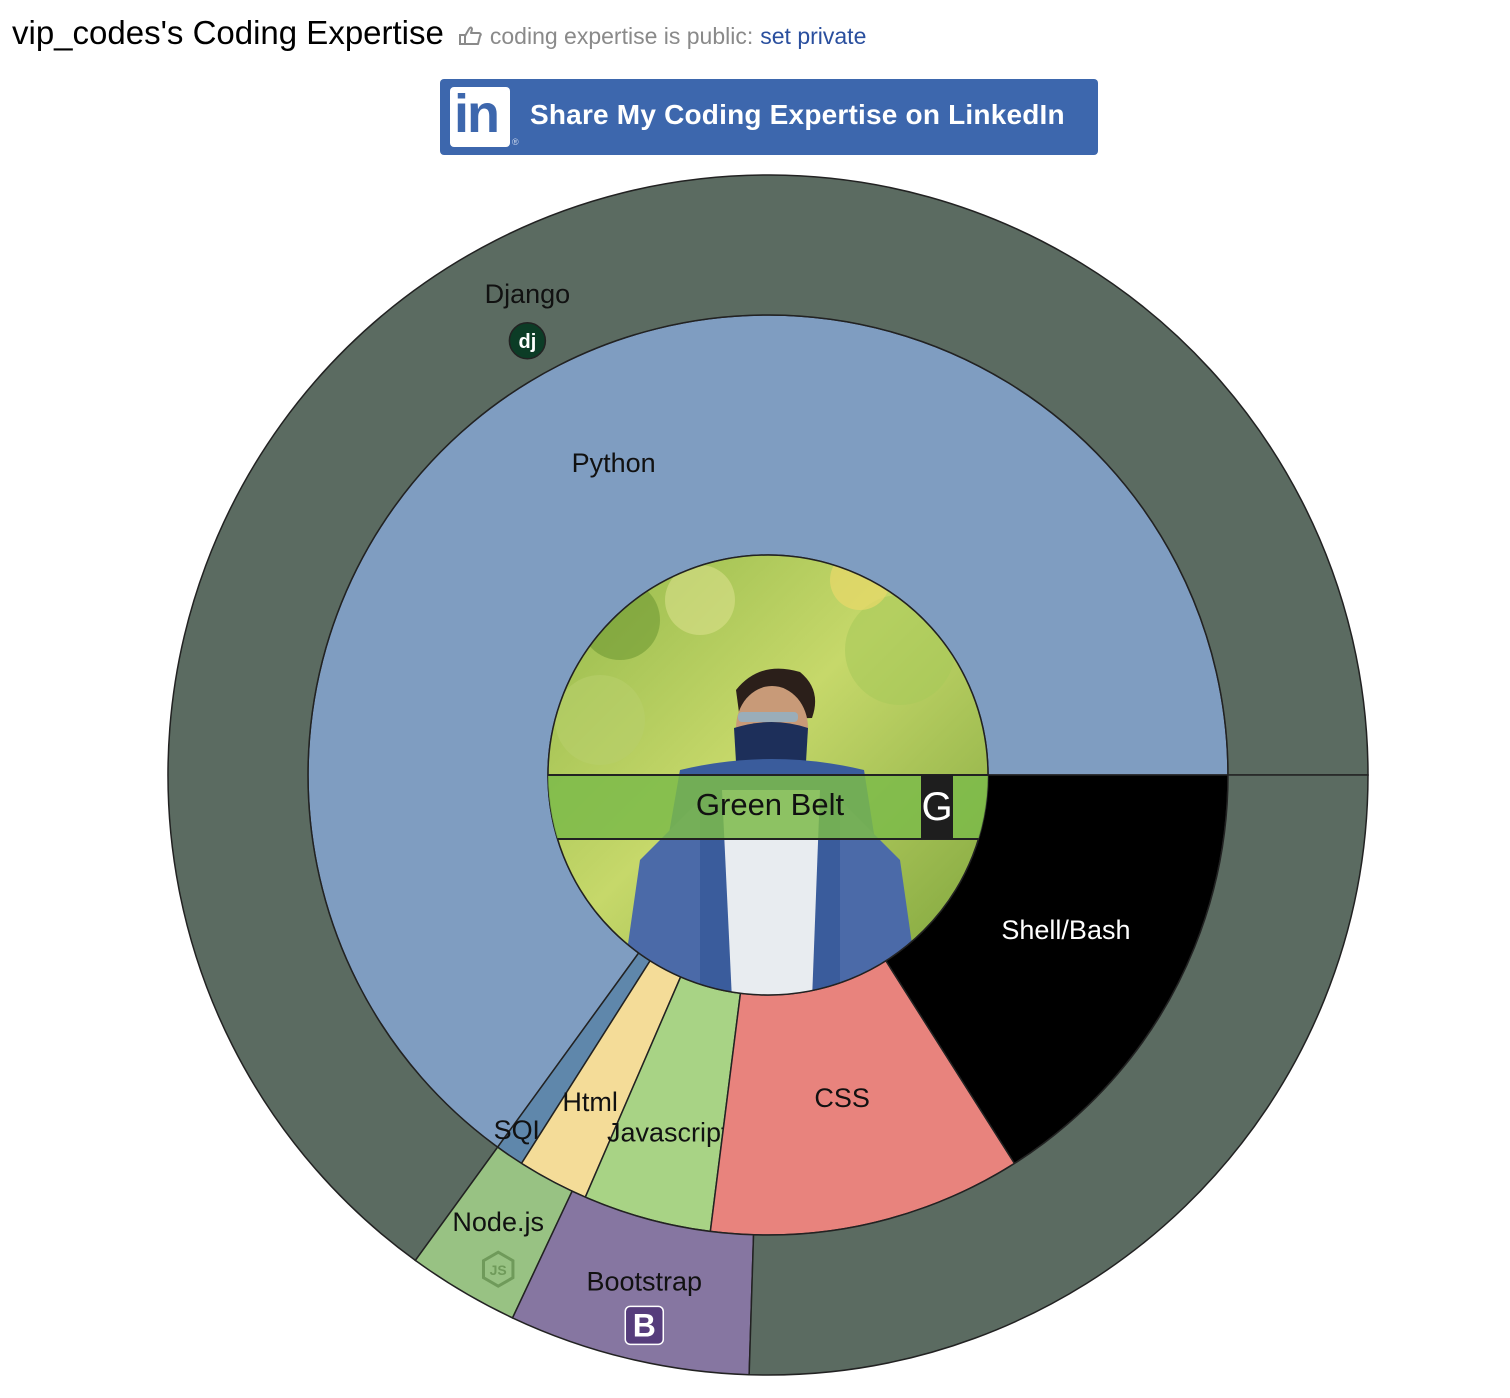 The width and height of the screenshot is (1510, 1398). Describe the element at coordinates (228, 32) in the screenshot. I see `page-title: vip_codes's Coding Expertise` at that location.